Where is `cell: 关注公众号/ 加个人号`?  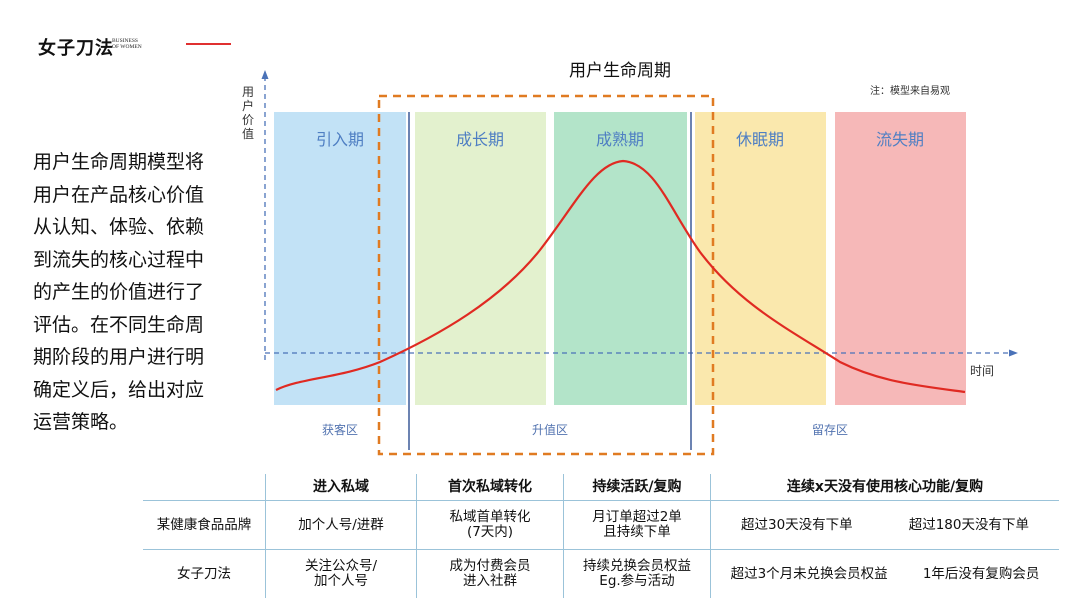
cell: 关注公众号/ 加个人号 is located at coordinates (341, 573).